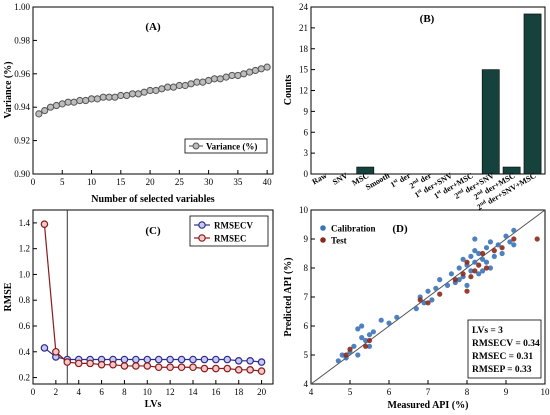 The height and width of the screenshot is (415, 550). What do you see at coordinates (545, 392) in the screenshot?
I see `panel-d-xtick-label: 10` at bounding box center [545, 392].